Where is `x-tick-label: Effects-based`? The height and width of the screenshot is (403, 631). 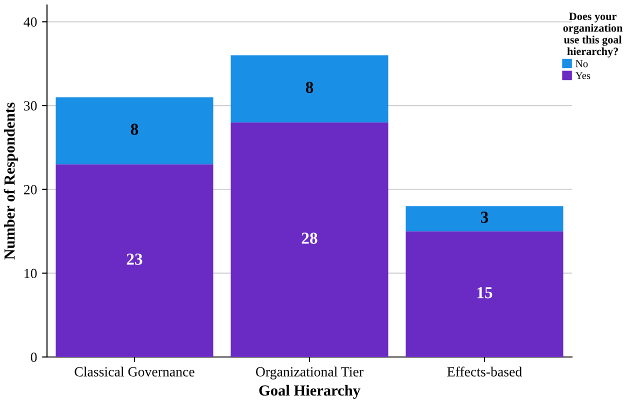
x-tick-label: Effects-based is located at coordinates (484, 371).